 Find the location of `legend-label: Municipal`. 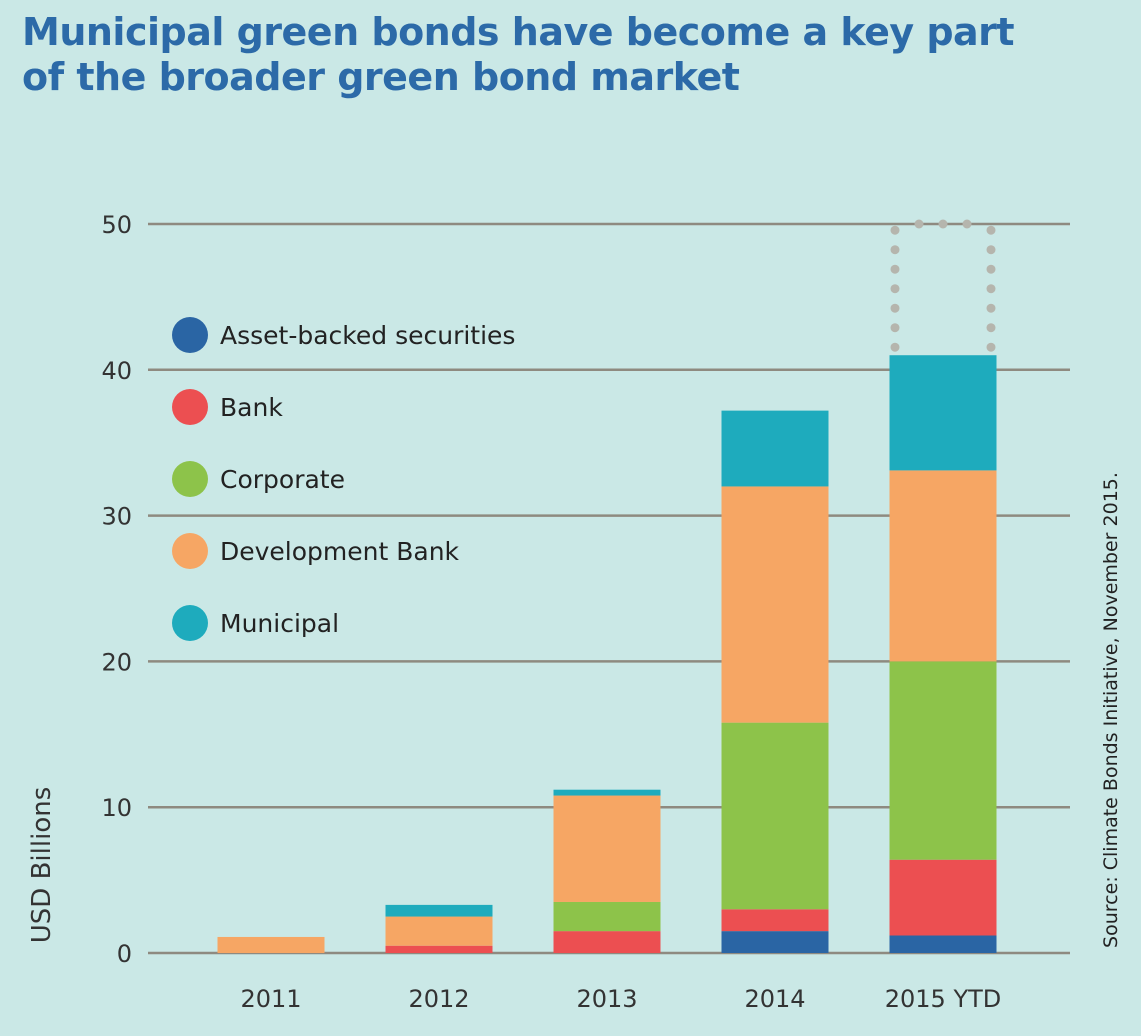

legend-label: Municipal is located at coordinates (279, 623).